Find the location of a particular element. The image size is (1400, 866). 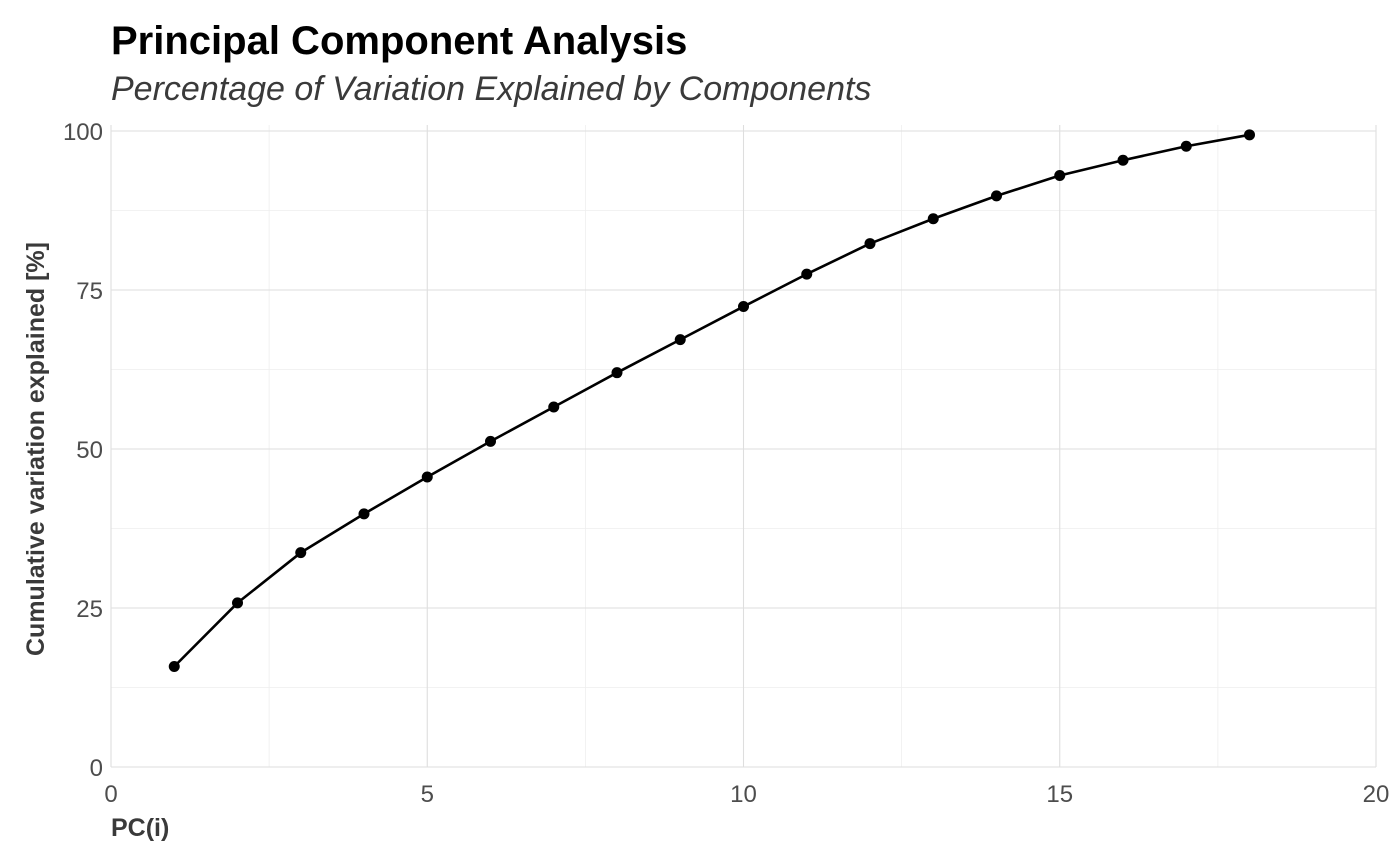

y-tick-label: 75 is located at coordinates (89, 291).